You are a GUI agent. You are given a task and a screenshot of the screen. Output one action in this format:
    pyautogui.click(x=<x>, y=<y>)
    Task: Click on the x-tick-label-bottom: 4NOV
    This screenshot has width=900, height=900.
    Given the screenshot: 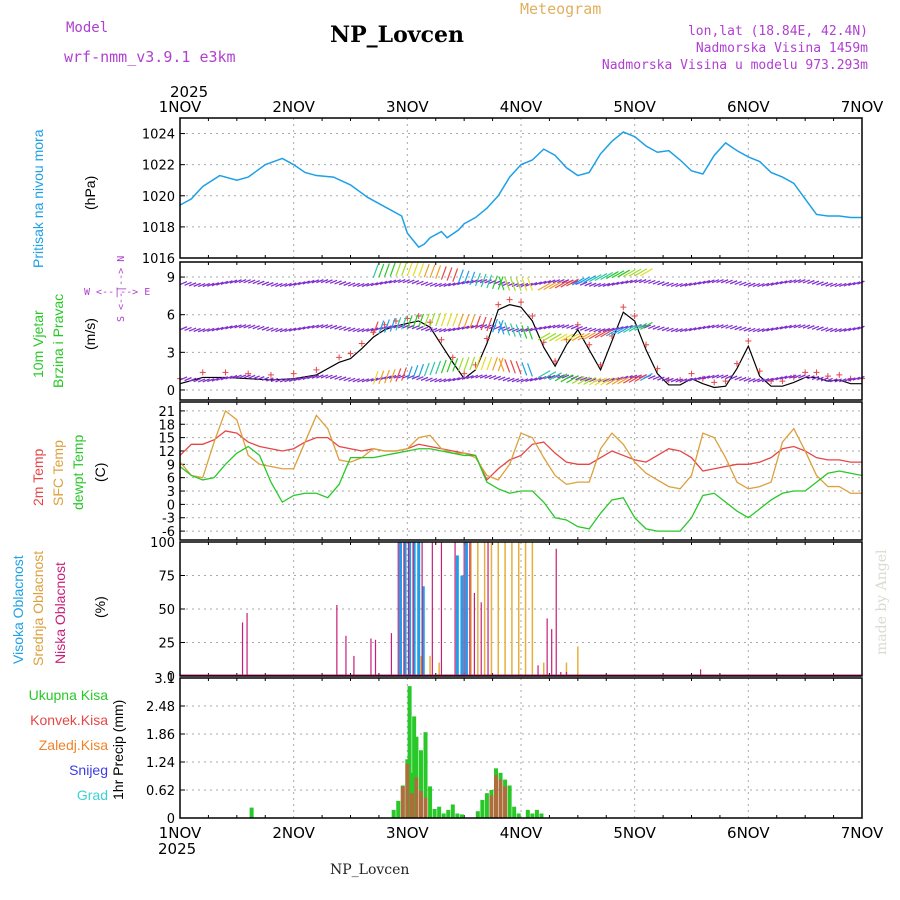 What is the action you would take?
    pyautogui.click(x=521, y=833)
    